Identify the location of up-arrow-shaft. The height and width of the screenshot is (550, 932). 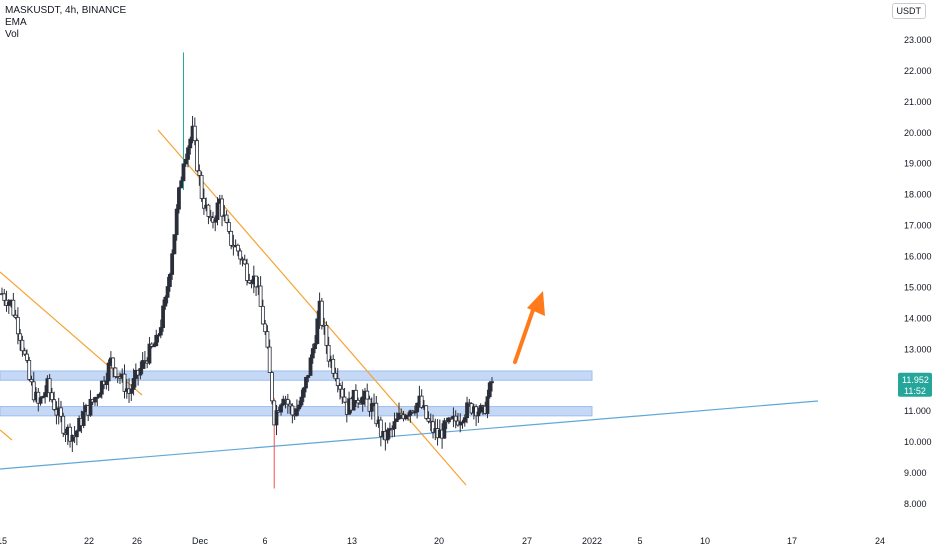
(524, 336).